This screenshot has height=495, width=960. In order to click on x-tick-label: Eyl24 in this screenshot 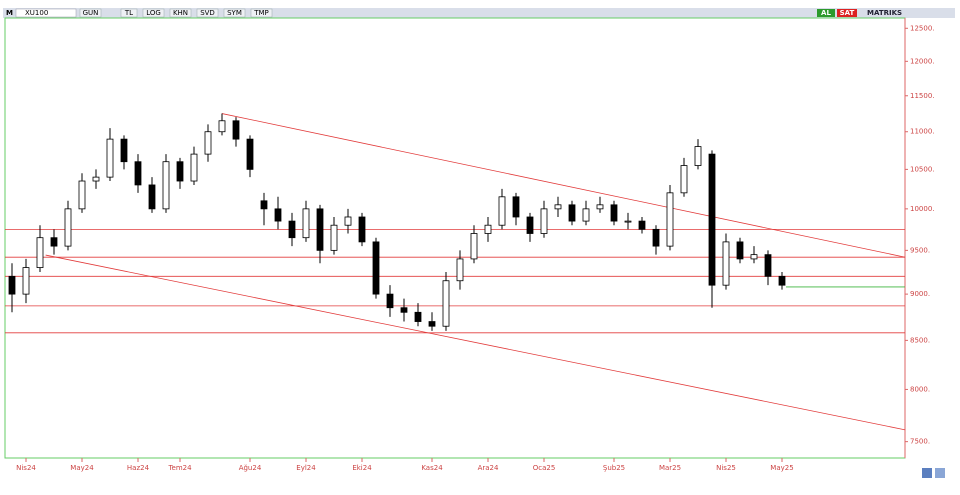, I will do `click(306, 468)`.